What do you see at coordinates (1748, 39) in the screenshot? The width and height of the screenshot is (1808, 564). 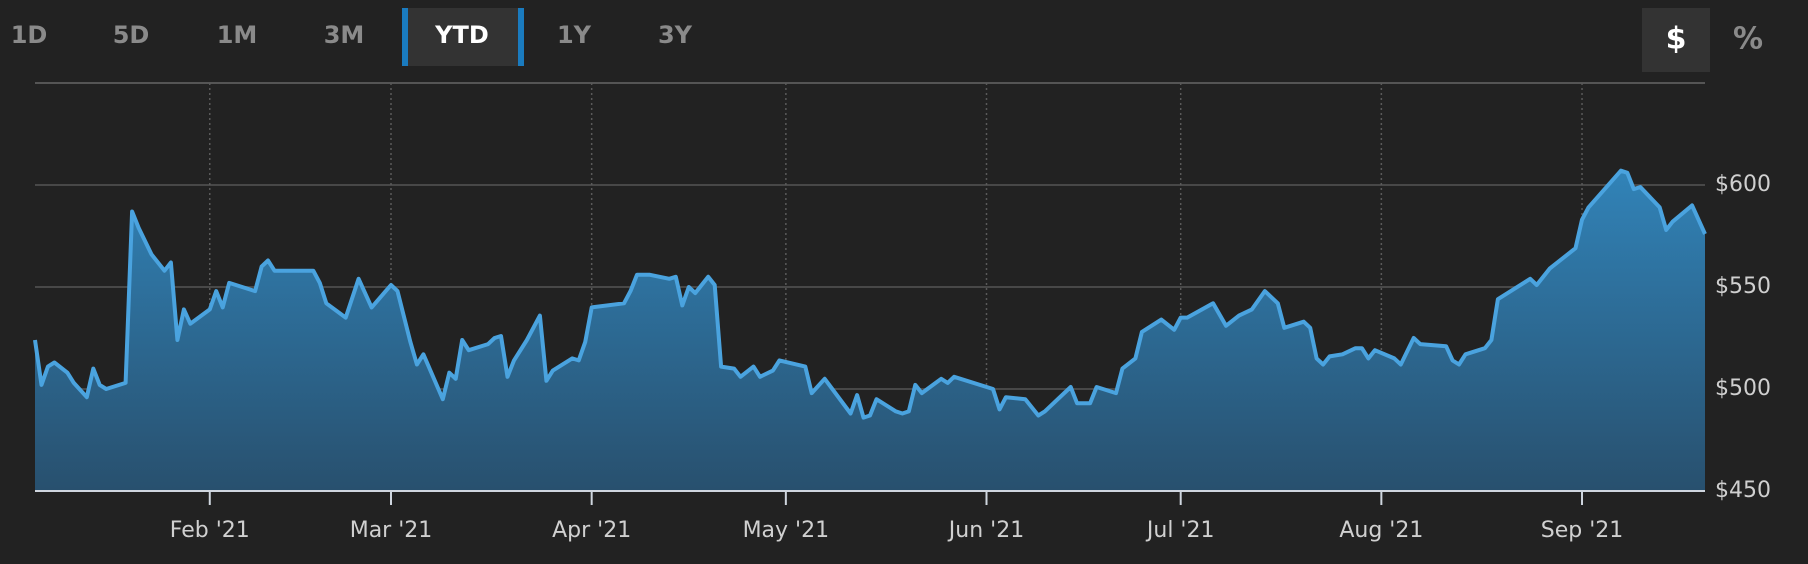 I see `unit-button: %` at bounding box center [1748, 39].